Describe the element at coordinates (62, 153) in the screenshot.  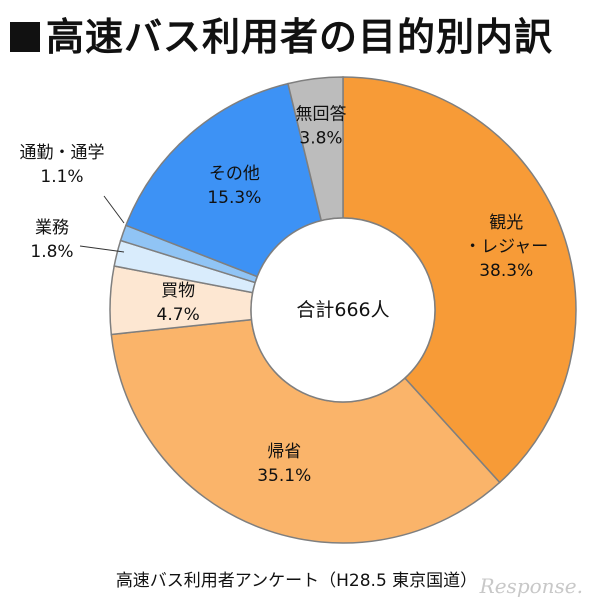
I see `slice-name-label-4: 通勤・通学` at that location.